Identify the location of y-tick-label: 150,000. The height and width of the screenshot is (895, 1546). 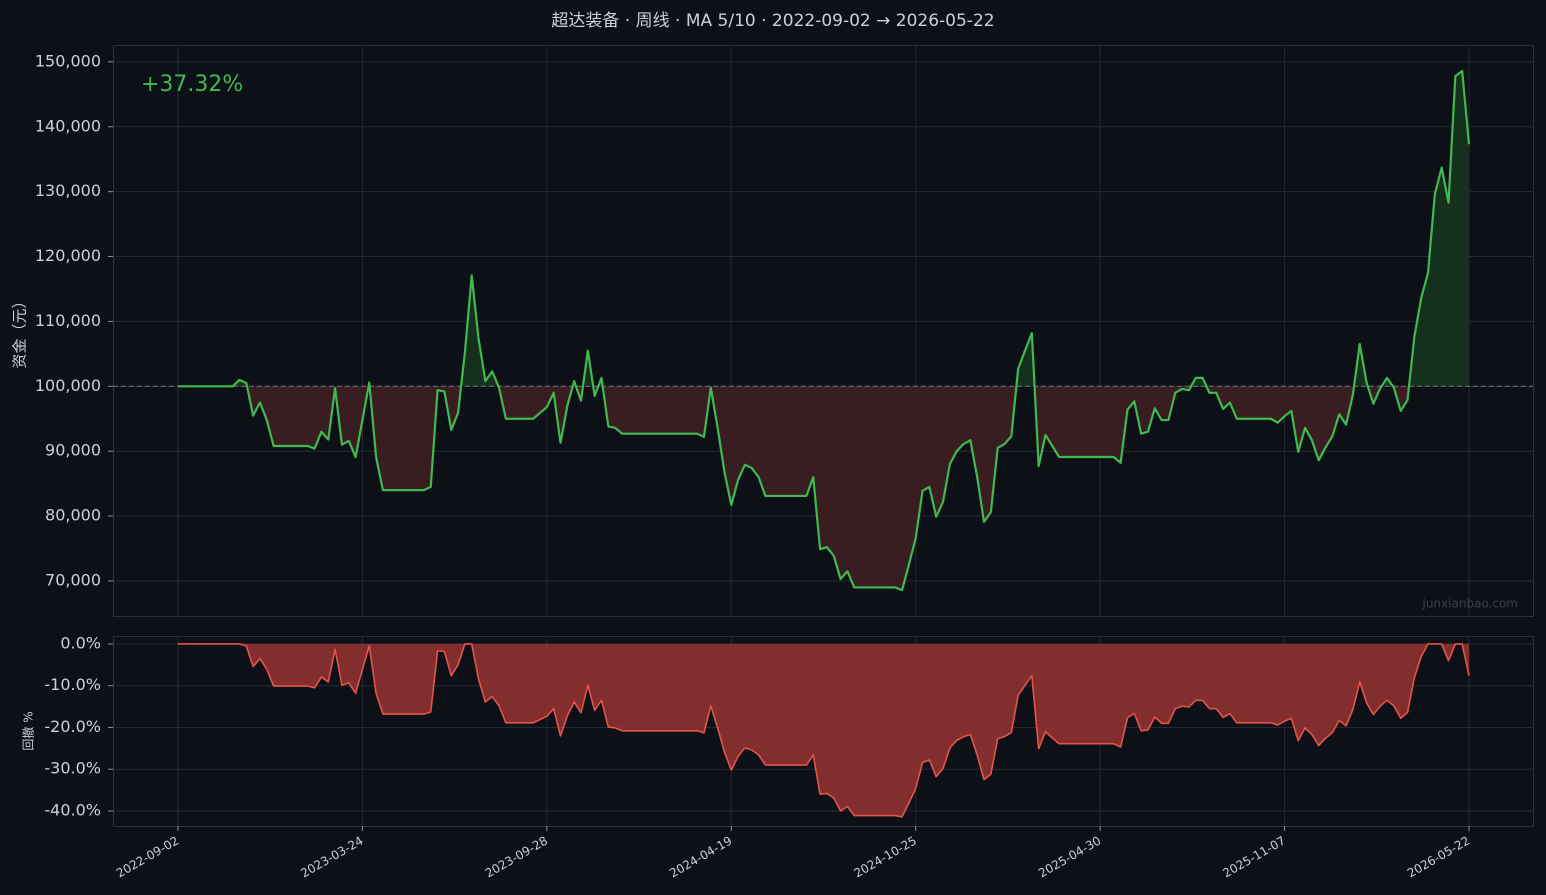
(68, 60).